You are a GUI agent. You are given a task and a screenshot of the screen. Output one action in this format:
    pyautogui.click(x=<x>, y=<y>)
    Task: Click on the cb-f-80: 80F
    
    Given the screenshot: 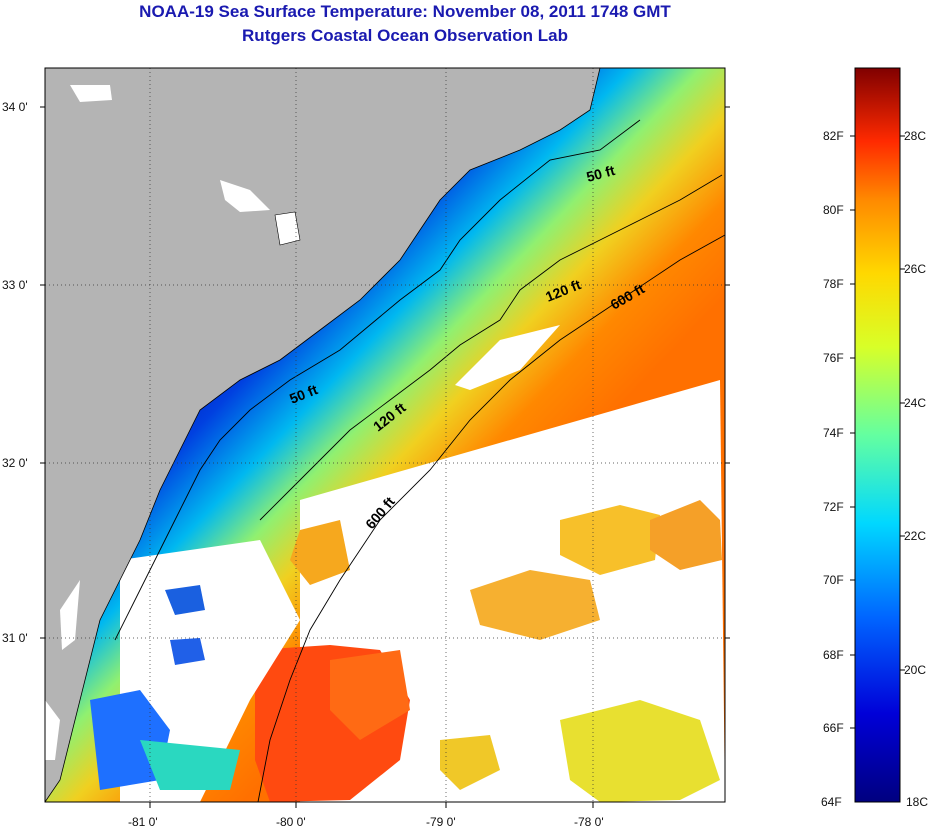 What is the action you would take?
    pyautogui.click(x=833, y=210)
    